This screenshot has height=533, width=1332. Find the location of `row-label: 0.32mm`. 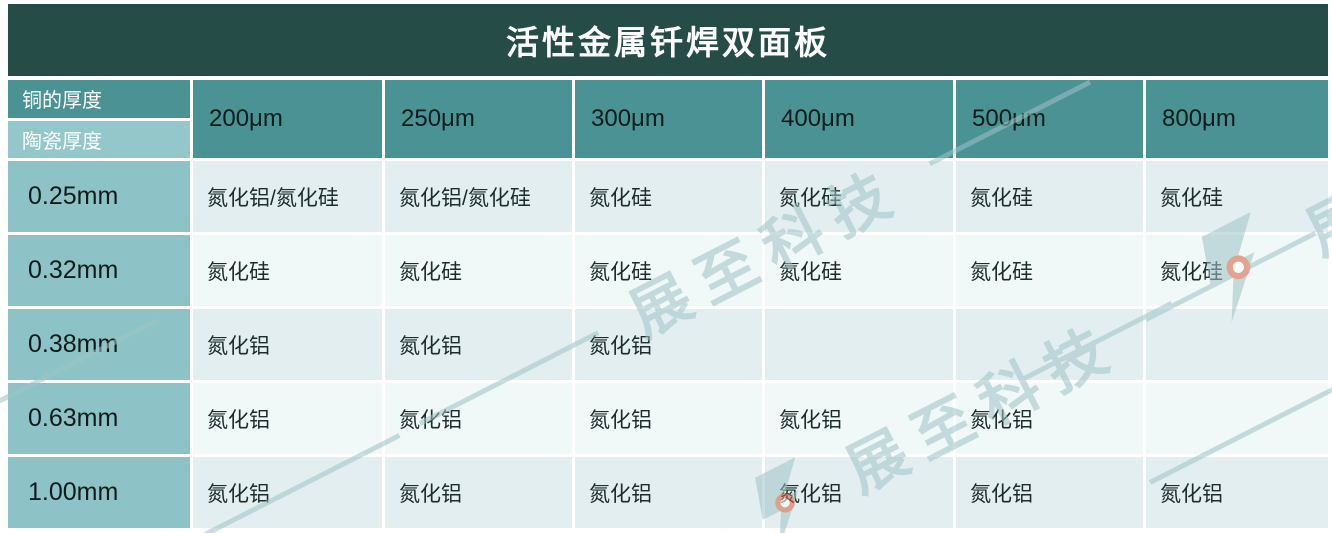

row-label: 0.32mm is located at coordinates (99, 270).